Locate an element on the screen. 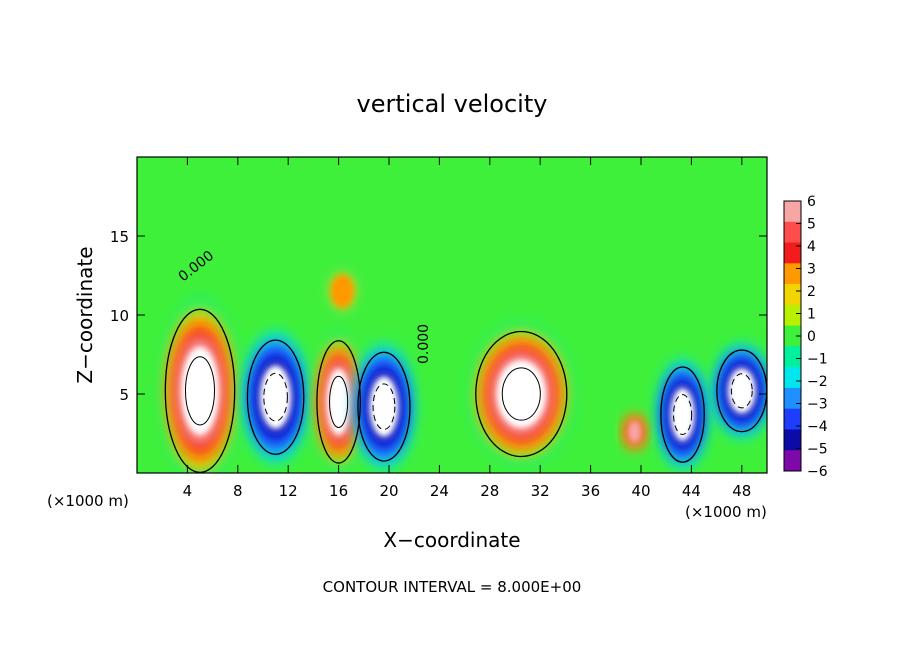  colorbar-tick-label: −3 is located at coordinates (817, 405).